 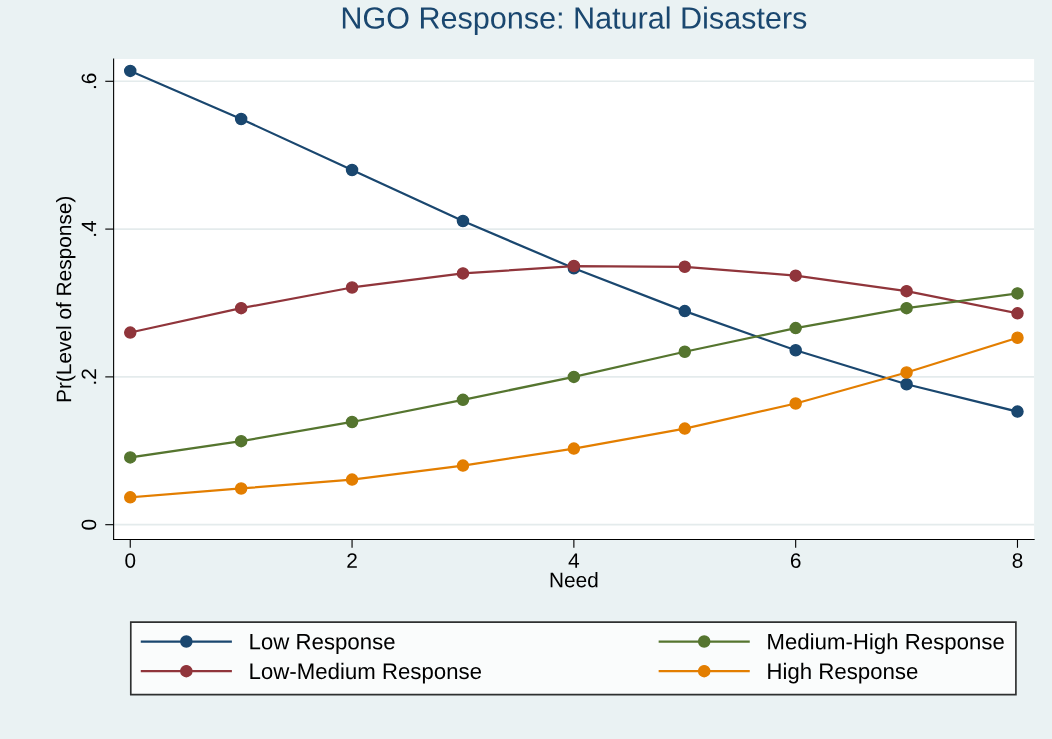 What do you see at coordinates (66, 299) in the screenshot?
I see `y-axis-title: Pr(Level of Response)` at bounding box center [66, 299].